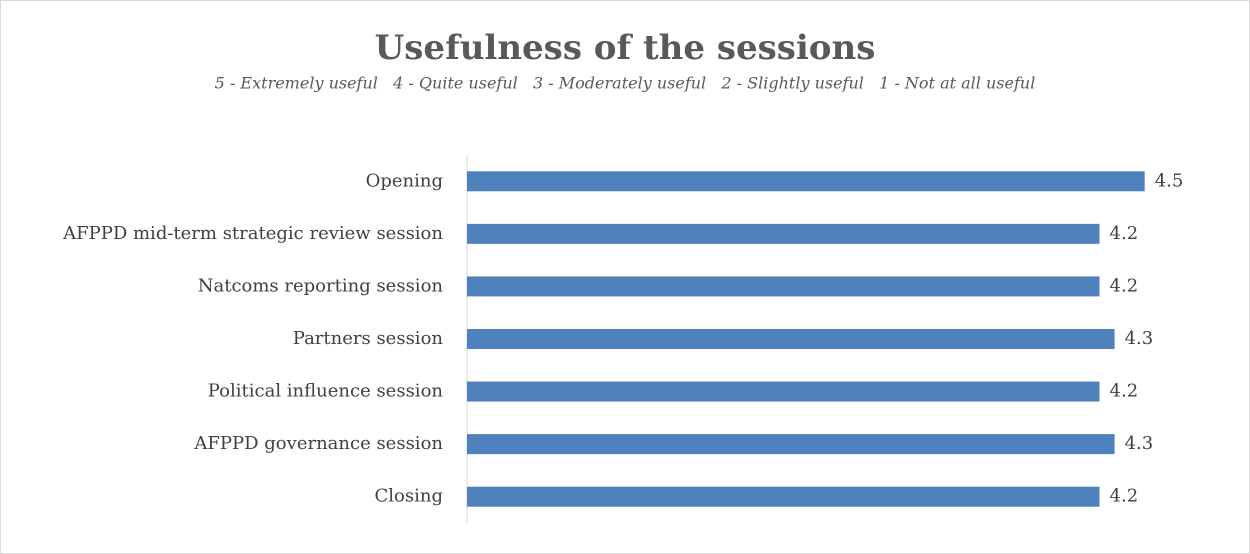  I want to click on y-tick-label: Closing, so click(409, 496).